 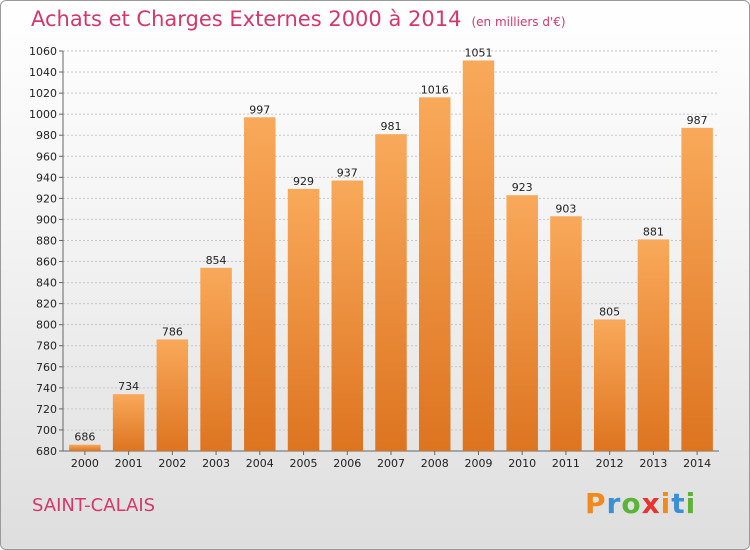 What do you see at coordinates (304, 463) in the screenshot?
I see `x-tick-label: 2005` at bounding box center [304, 463].